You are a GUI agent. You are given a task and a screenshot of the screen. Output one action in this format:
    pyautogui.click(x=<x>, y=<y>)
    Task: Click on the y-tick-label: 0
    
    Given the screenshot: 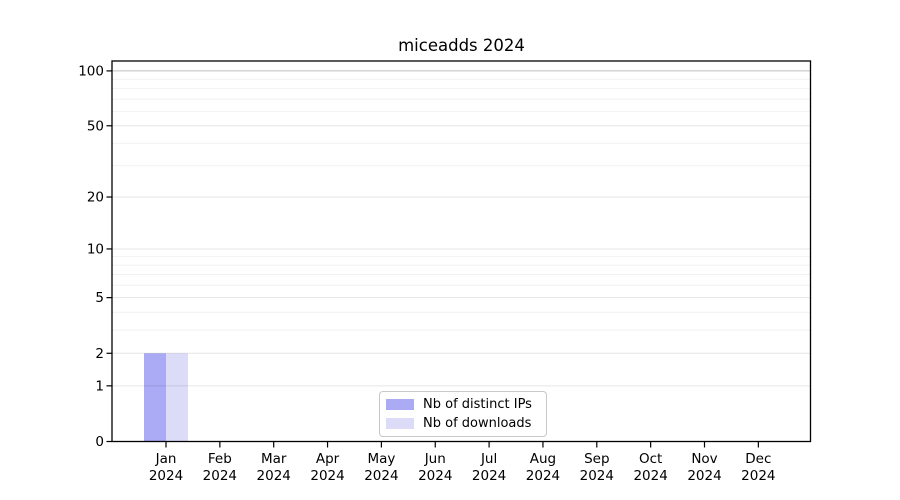 What is the action you would take?
    pyautogui.click(x=99, y=442)
    